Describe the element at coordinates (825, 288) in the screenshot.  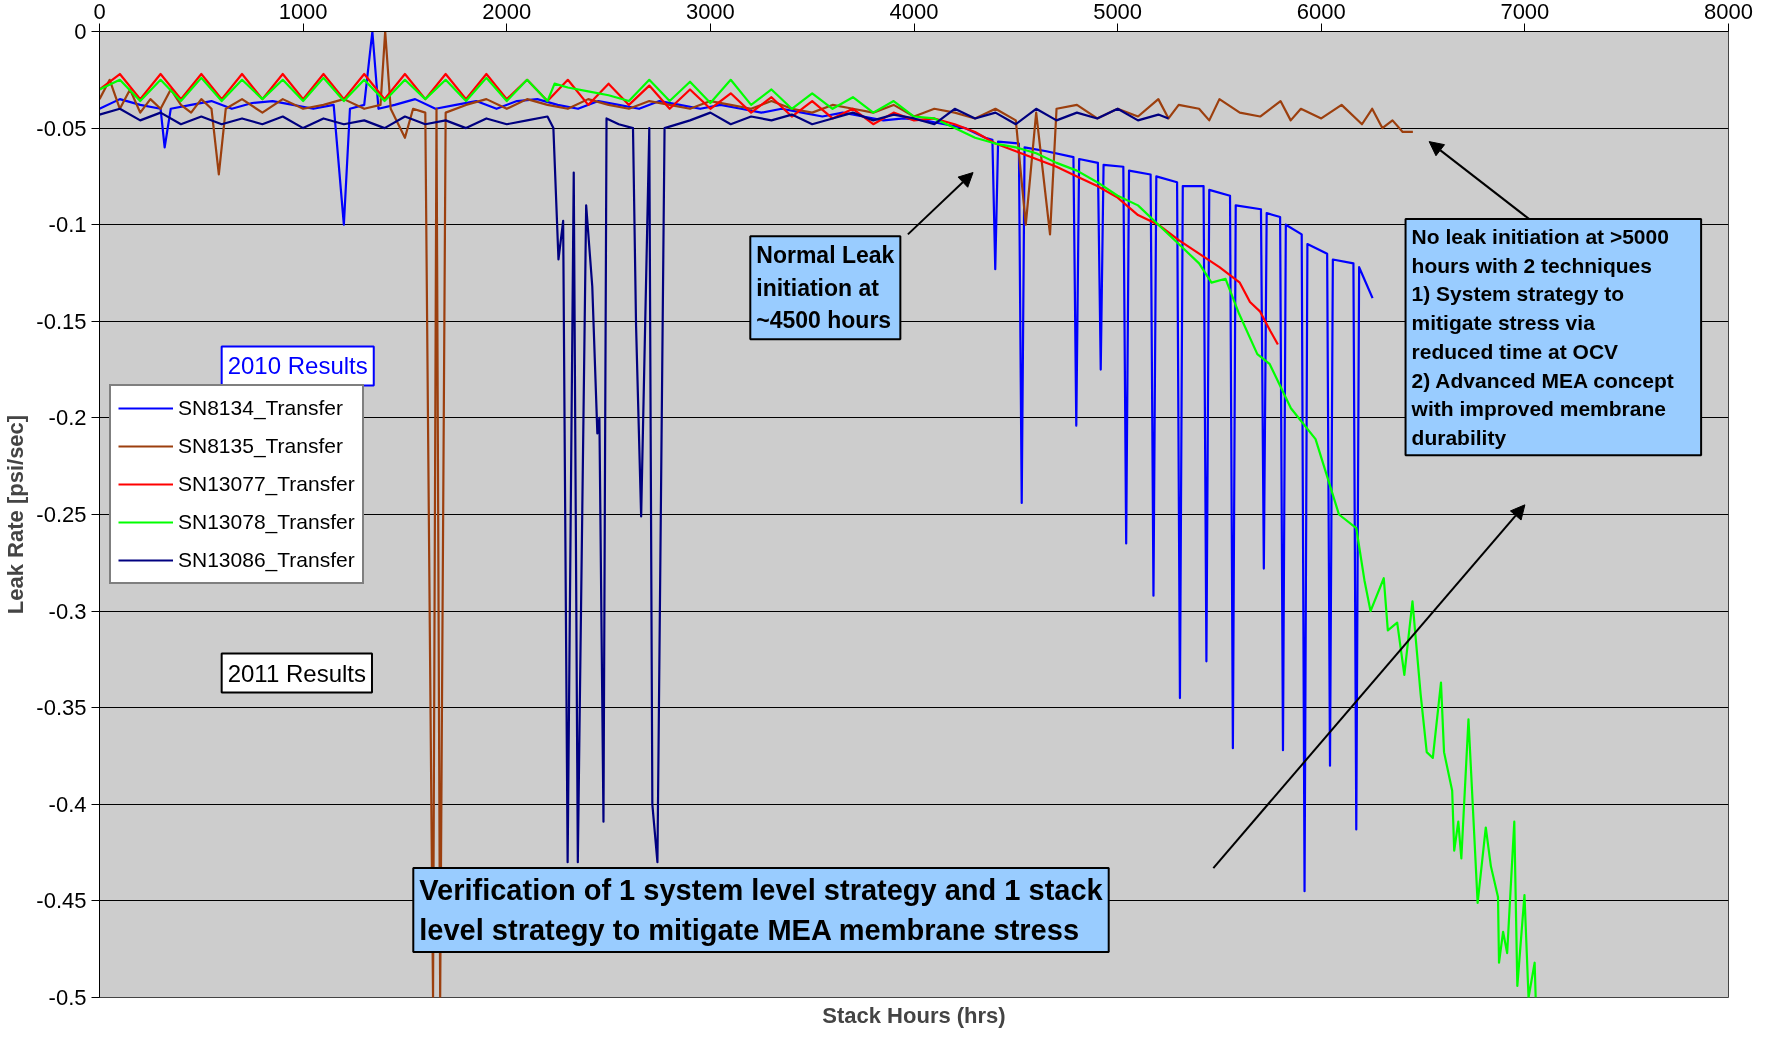
I see `annotation: Normal Leak initiation at ~4500 hours` at that location.